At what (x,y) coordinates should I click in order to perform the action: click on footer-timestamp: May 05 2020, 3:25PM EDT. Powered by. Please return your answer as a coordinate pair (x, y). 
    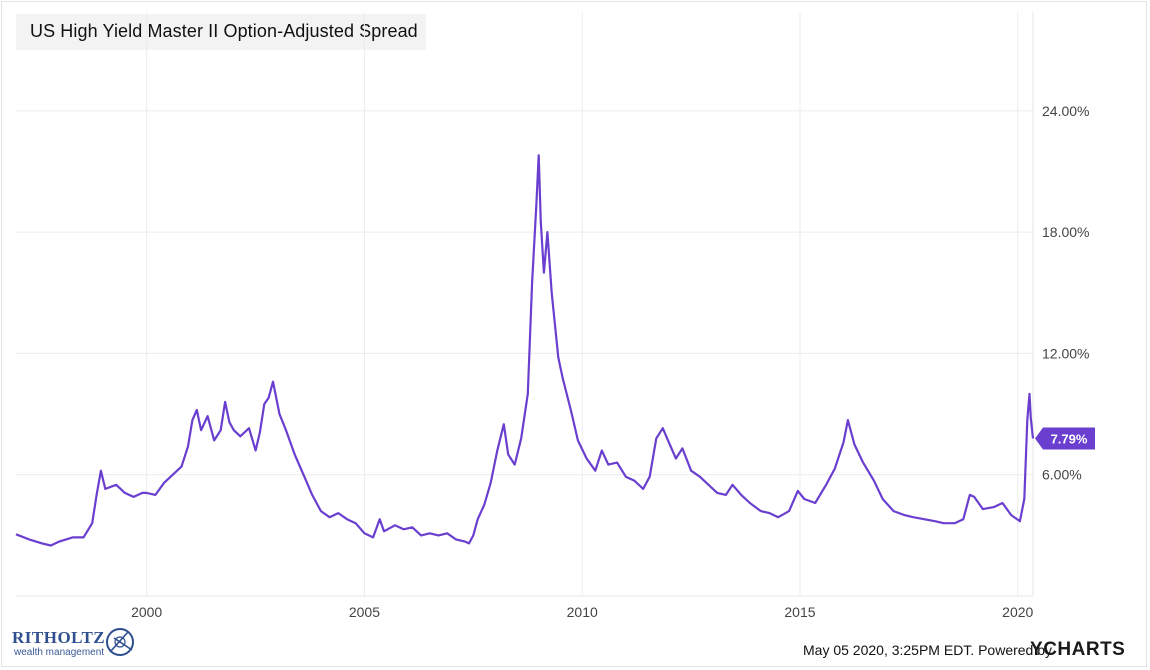
    Looking at the image, I should click on (928, 650).